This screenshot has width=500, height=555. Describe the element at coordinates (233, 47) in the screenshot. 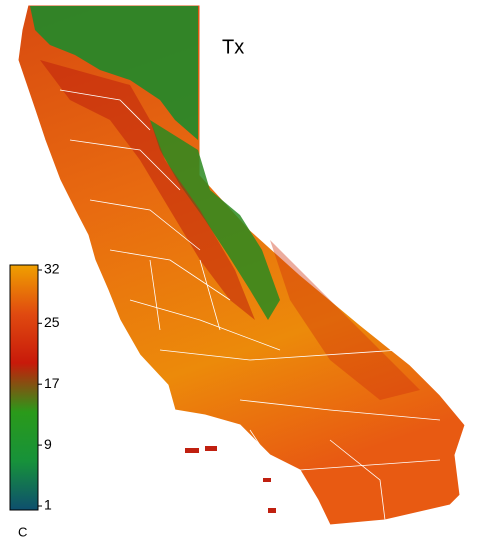

I see `map-title: Tx` at that location.